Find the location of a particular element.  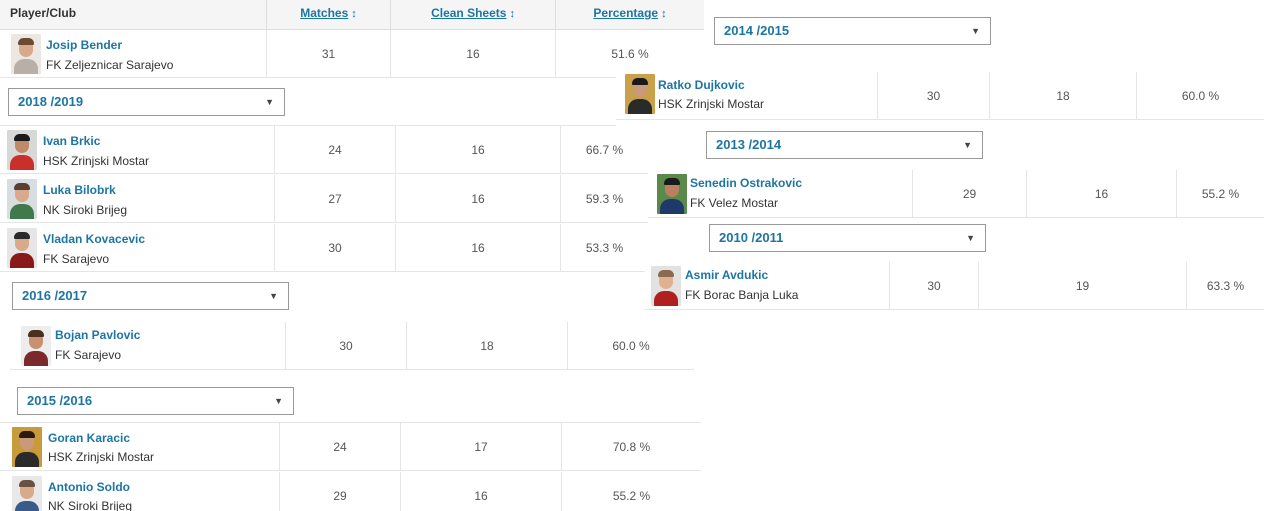

sort-matches-button: Matches ↕ is located at coordinates (328, 15).